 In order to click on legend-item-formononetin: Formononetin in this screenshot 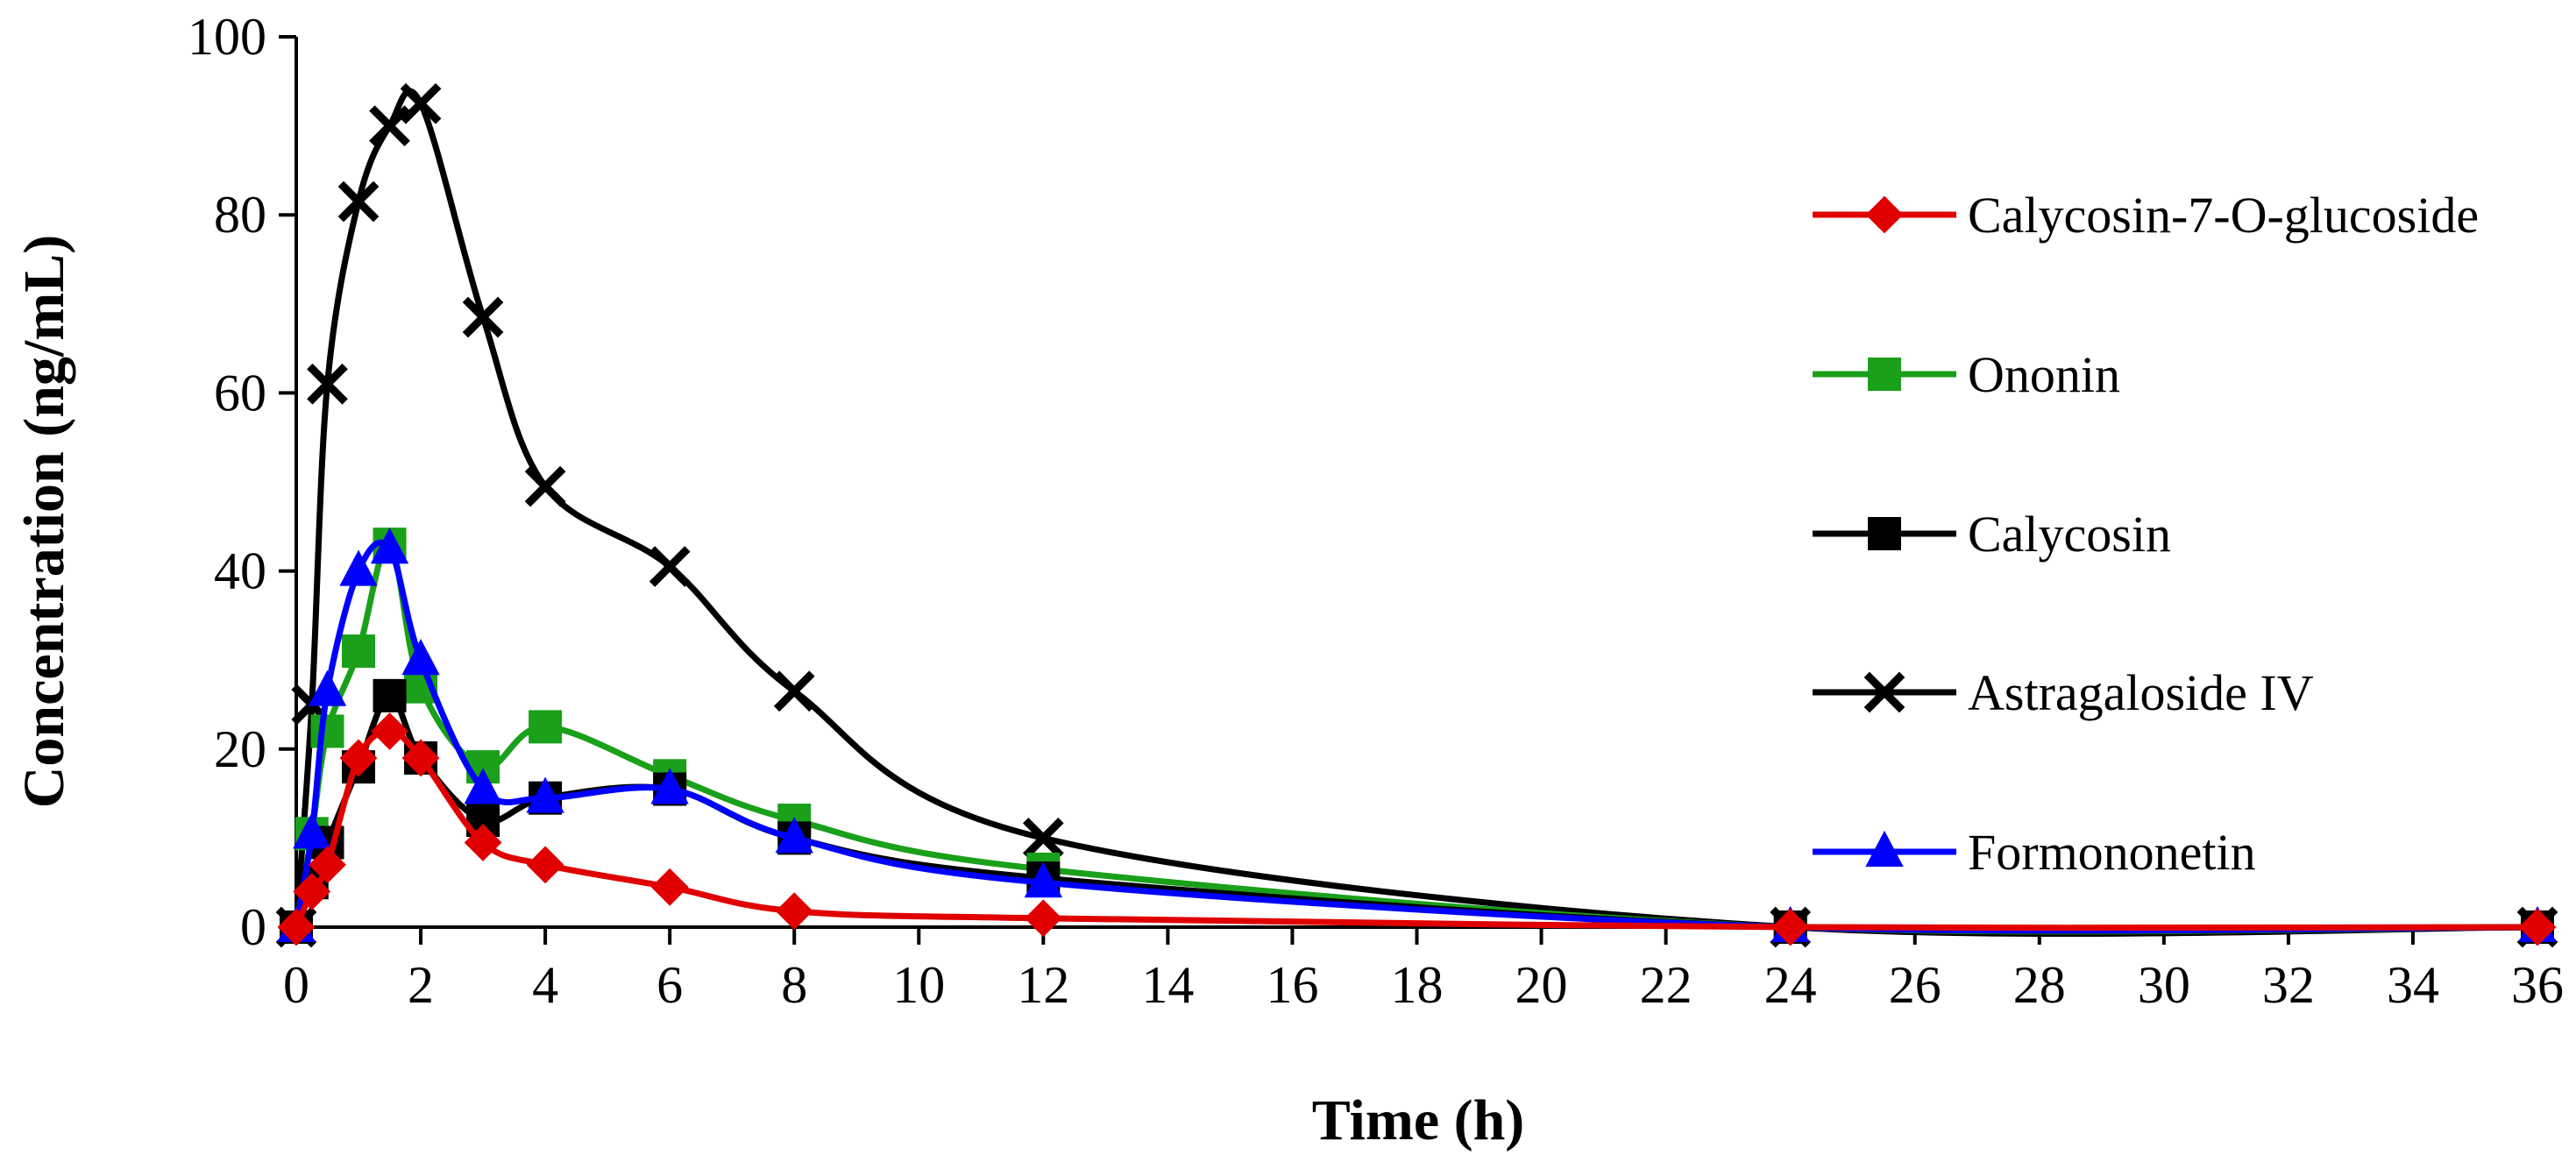, I will do `click(2034, 852)`.